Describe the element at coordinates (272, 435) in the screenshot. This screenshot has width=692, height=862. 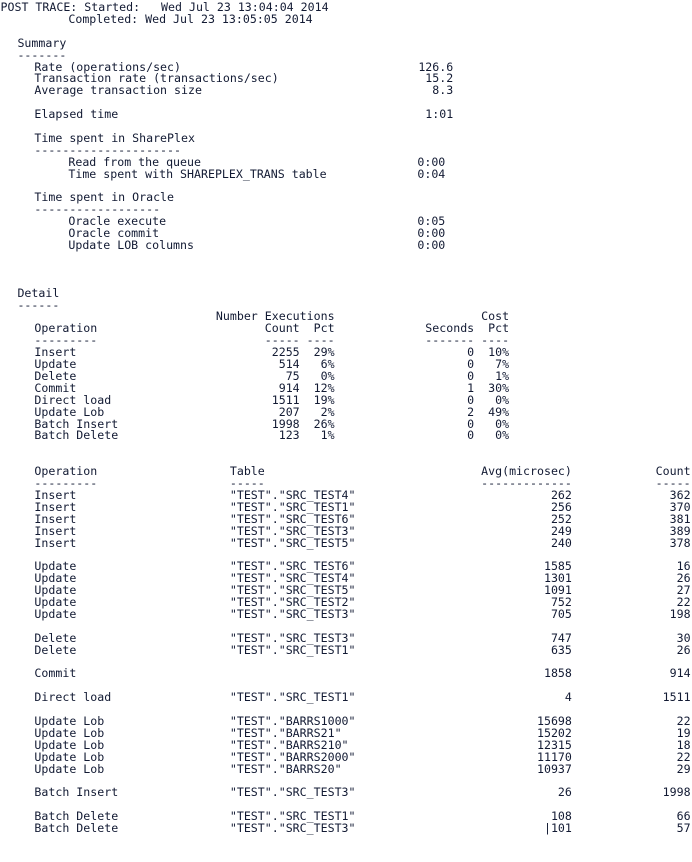
I see `operations-table-row: Batch Delete 123 1% 0 0%` at that location.